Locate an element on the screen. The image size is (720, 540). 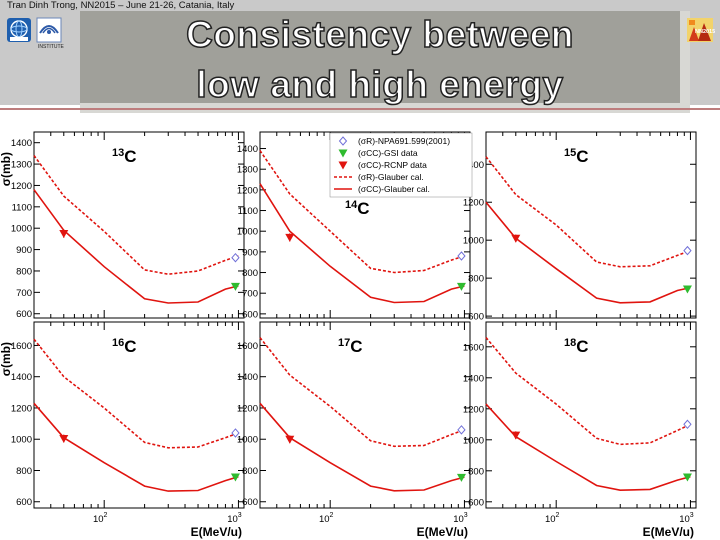
panel-label: 15C is located at coordinates (576, 156).